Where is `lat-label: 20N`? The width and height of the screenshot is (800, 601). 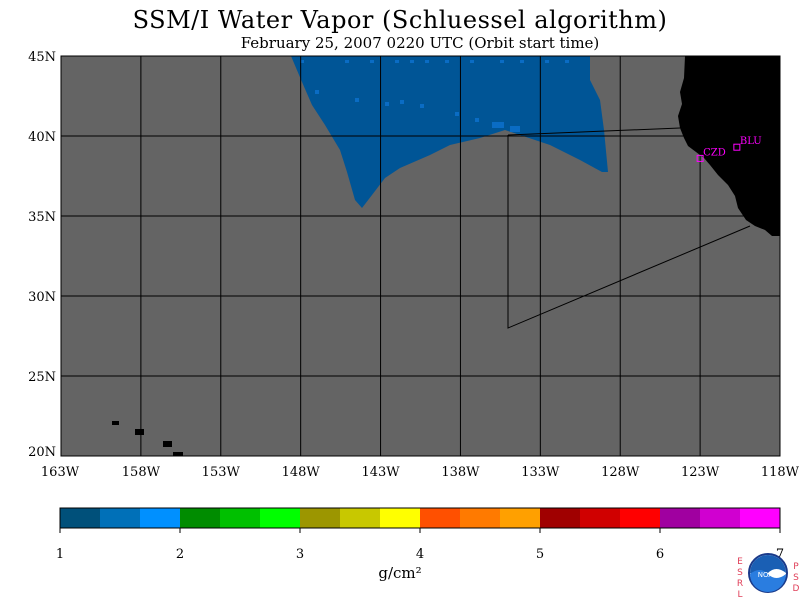
lat-label: 20N is located at coordinates (42, 452).